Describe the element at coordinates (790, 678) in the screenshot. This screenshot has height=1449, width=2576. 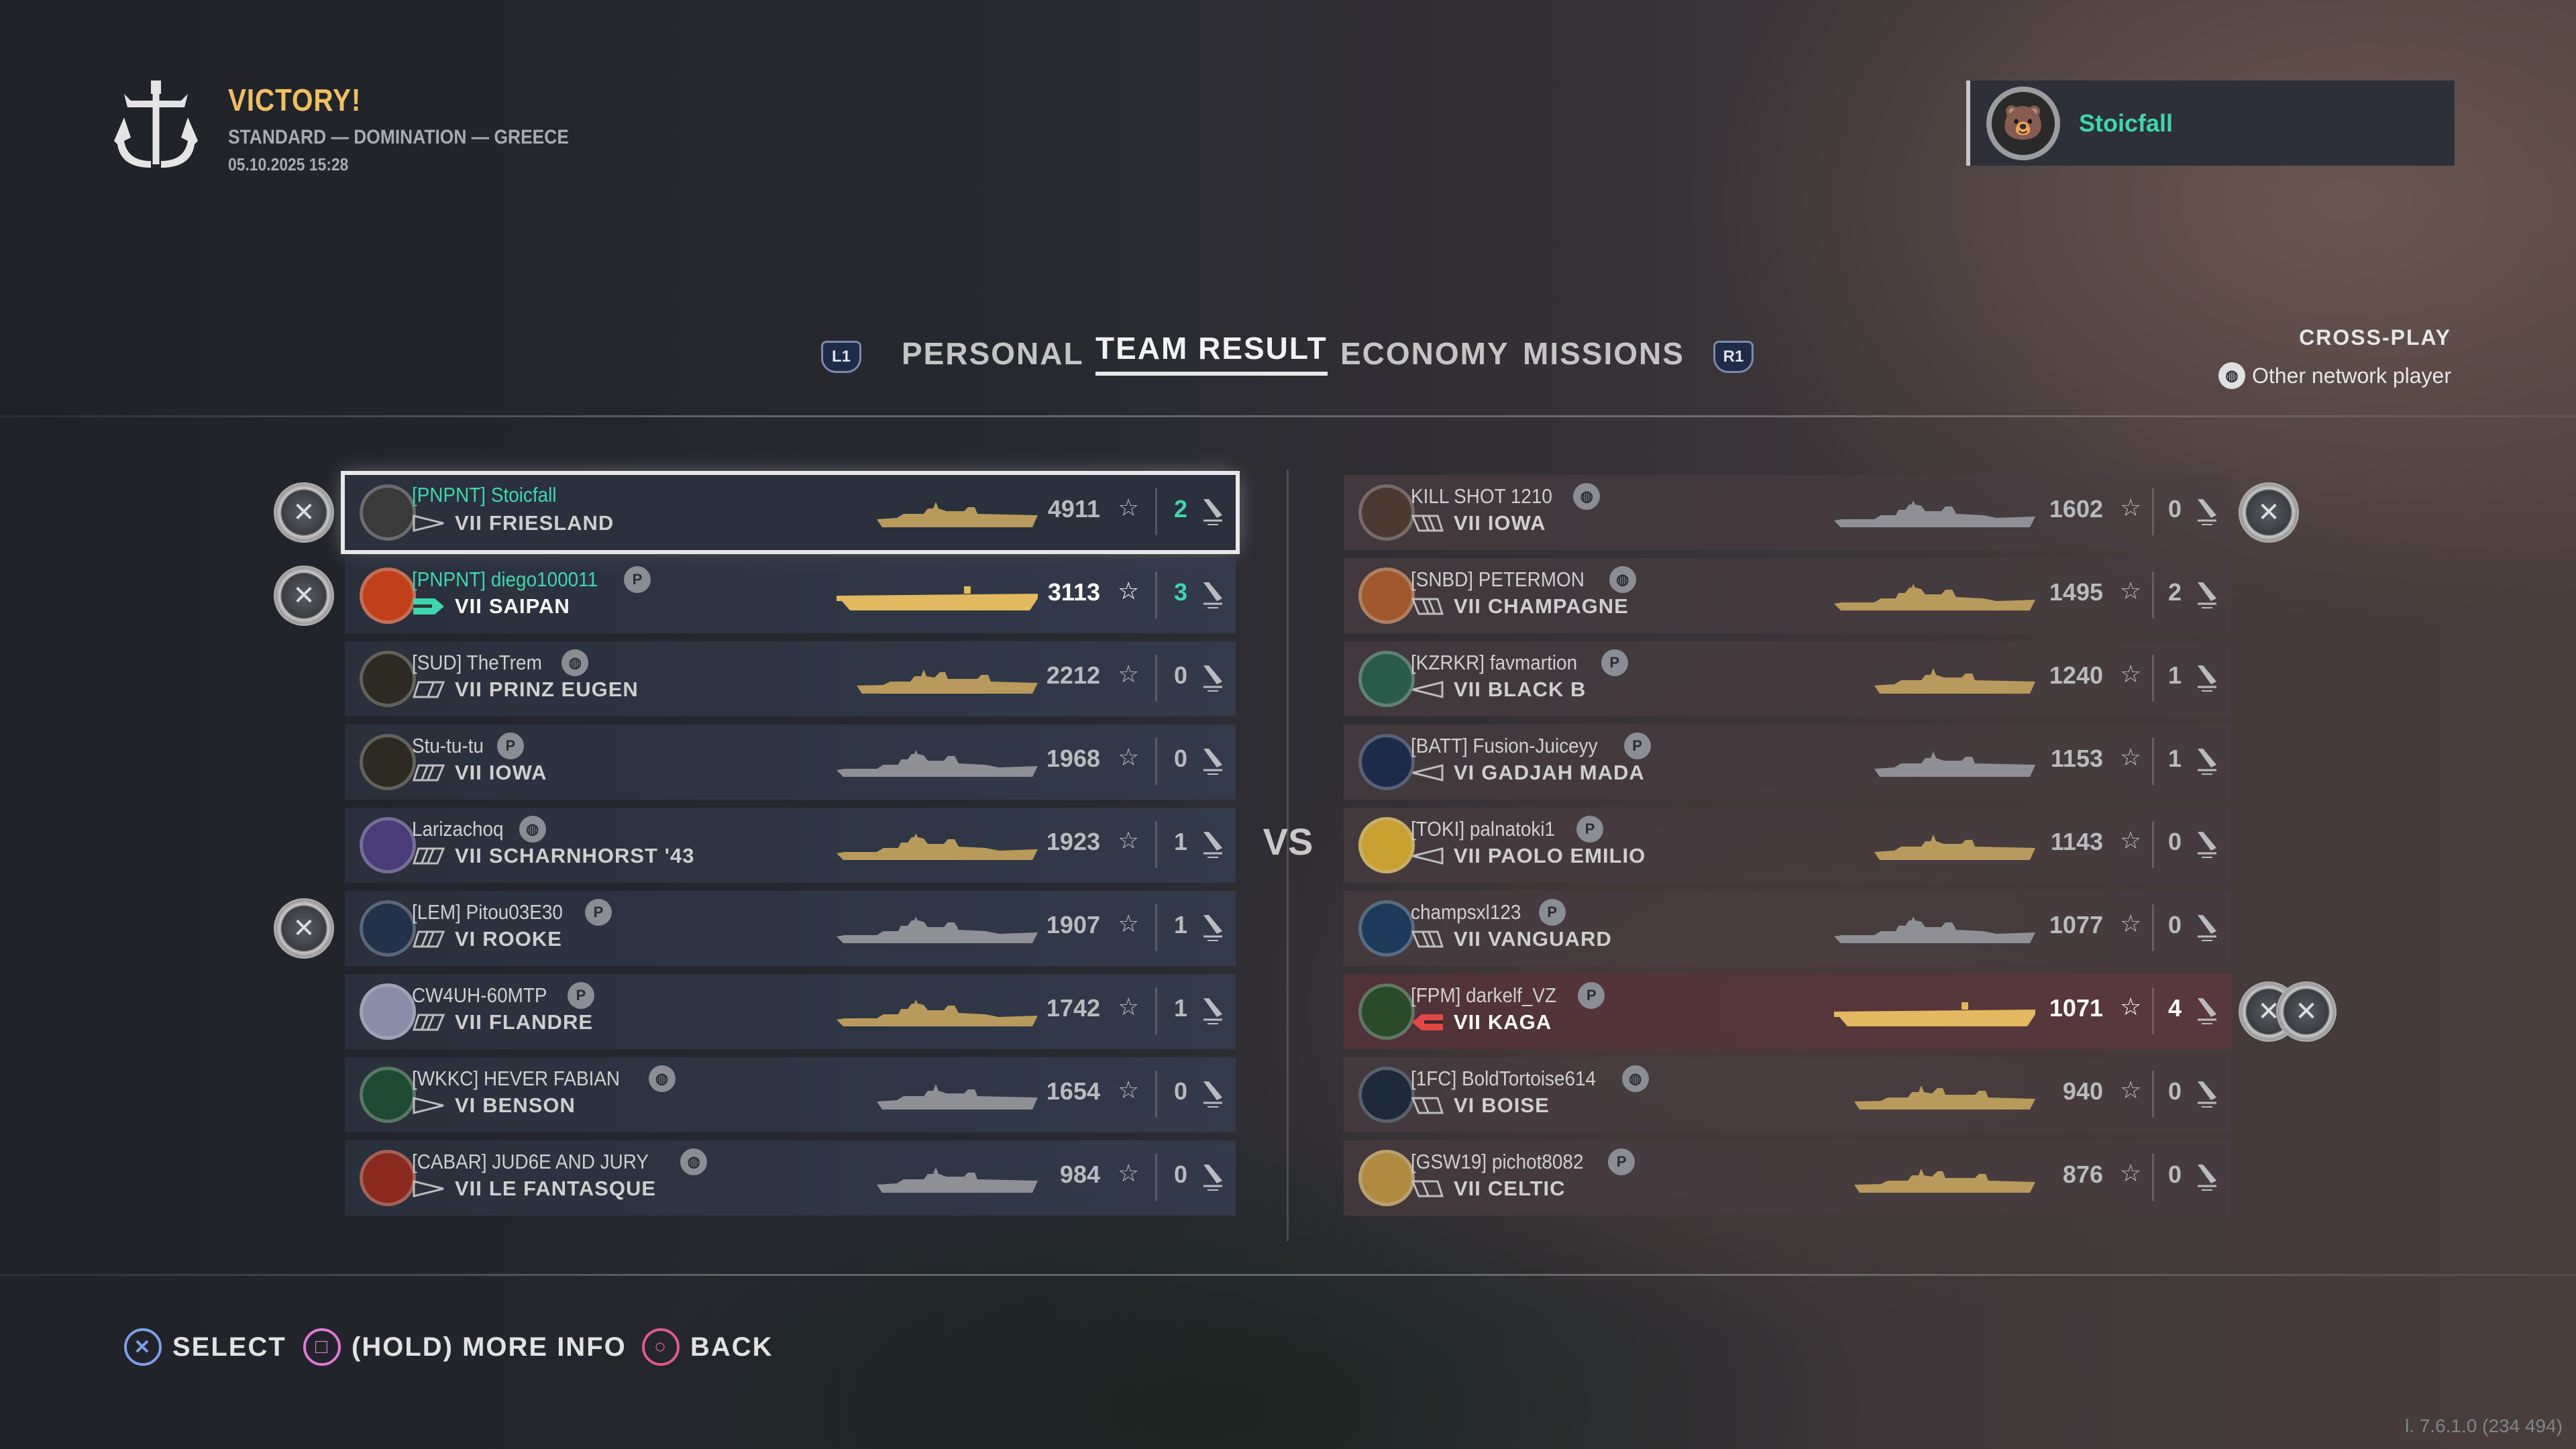
I see `player-row: [SUD] TheTrem ◍ VII PRINZ EUGEN 2212 ☆ 0` at that location.